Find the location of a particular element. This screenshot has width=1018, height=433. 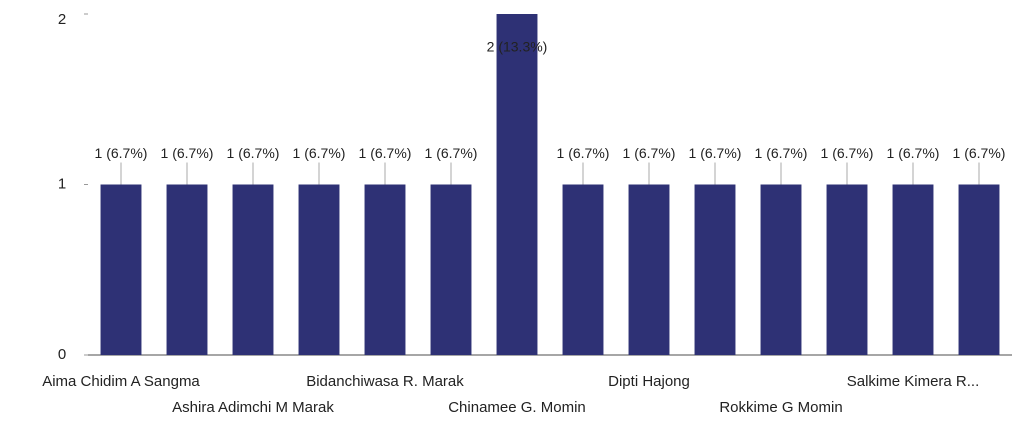

x-tick-label: Dipti Hajong is located at coordinates (649, 381).